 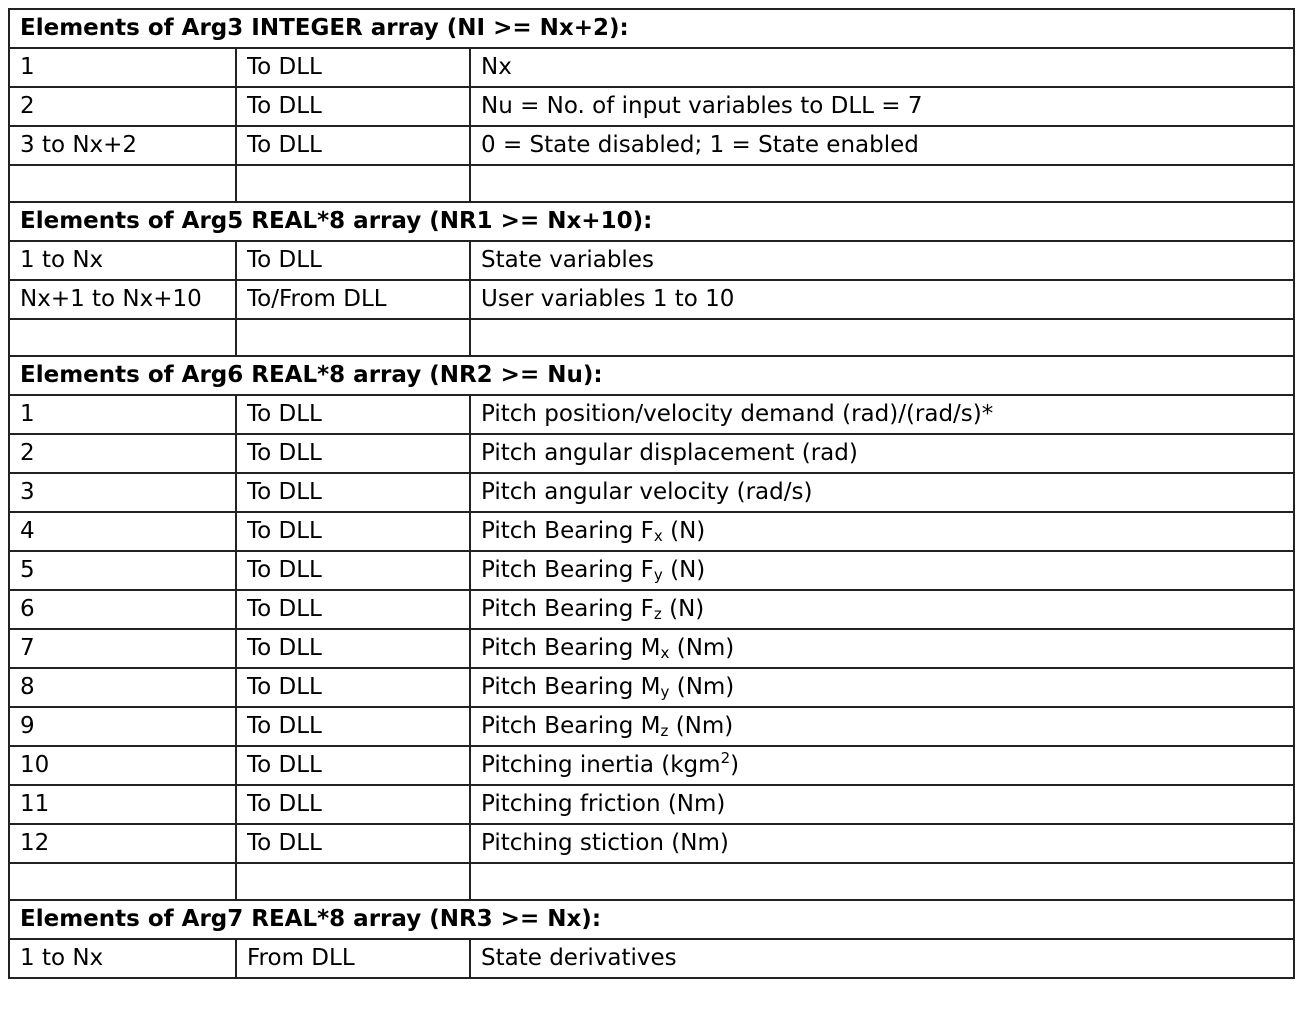 What do you see at coordinates (882, 765) in the screenshot?
I see `description-cell: Pitching inertia (kgm2)` at bounding box center [882, 765].